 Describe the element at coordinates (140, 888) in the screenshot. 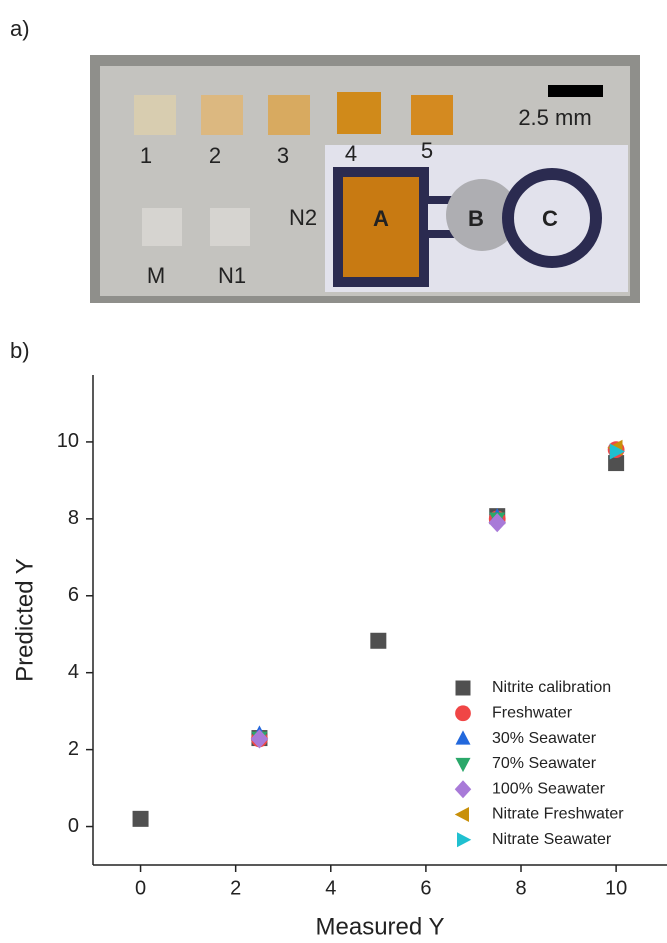

I see `x-tick-label: 0` at that location.